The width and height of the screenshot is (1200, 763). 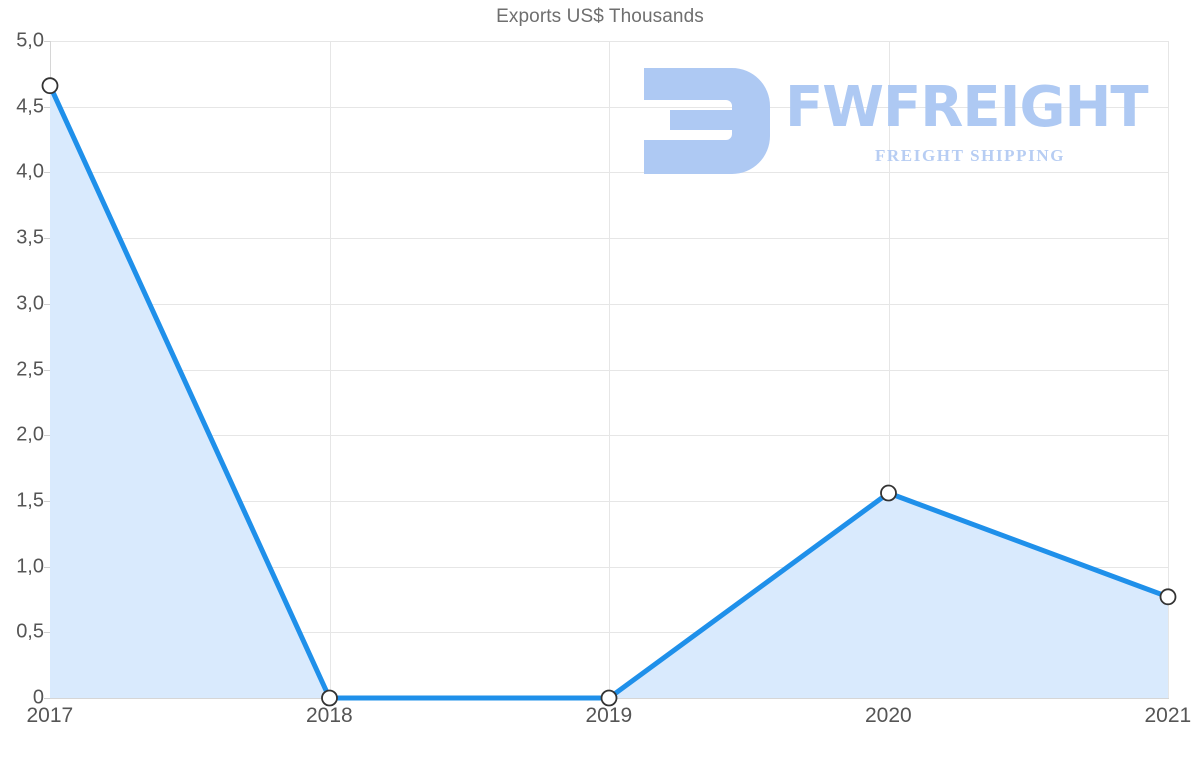 I want to click on x-axis-tick-label: 2020, so click(x=888, y=715).